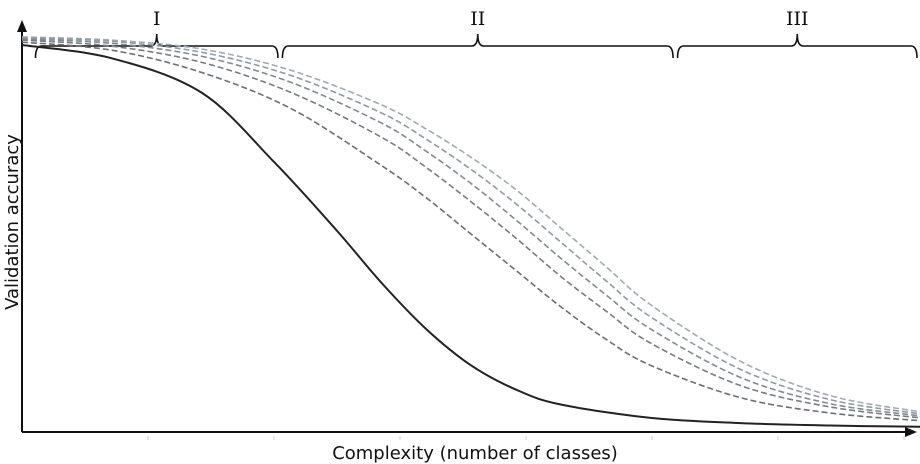  I want to click on region-label-3: III, so click(797, 19).